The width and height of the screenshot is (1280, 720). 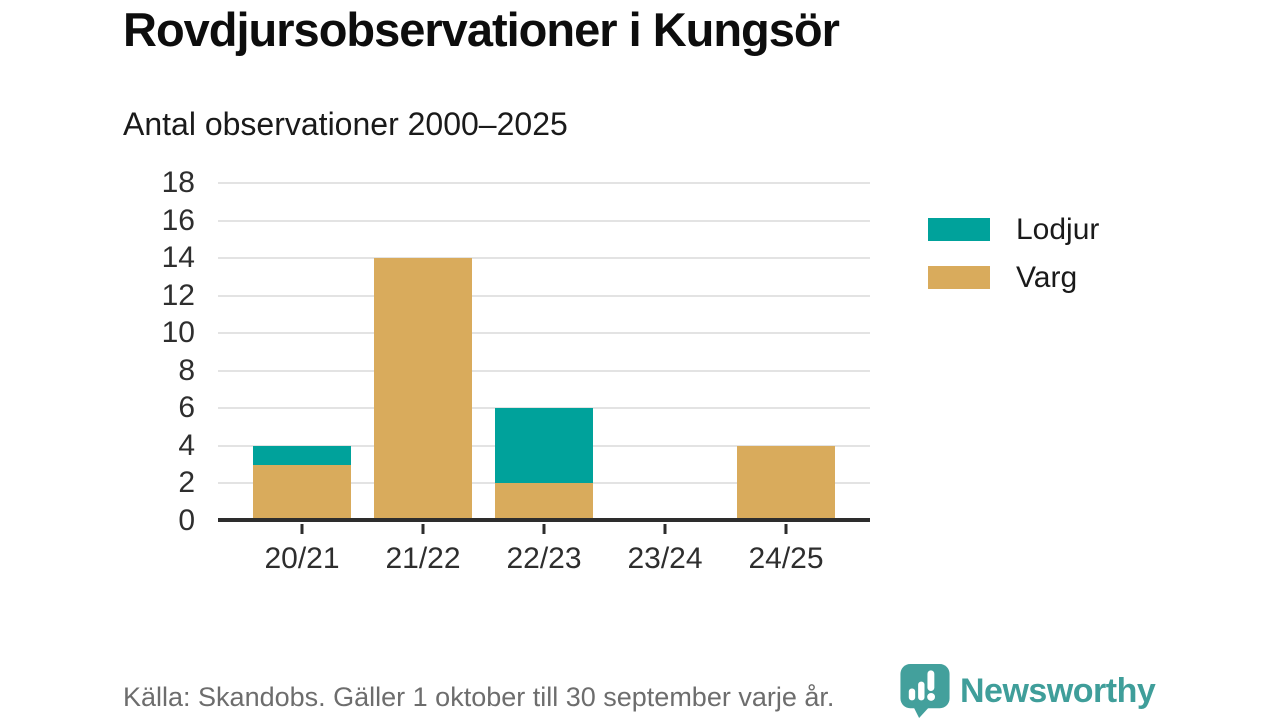 I want to click on page-title: Rovdjursobservationer i Kungsör, so click(x=481, y=29).